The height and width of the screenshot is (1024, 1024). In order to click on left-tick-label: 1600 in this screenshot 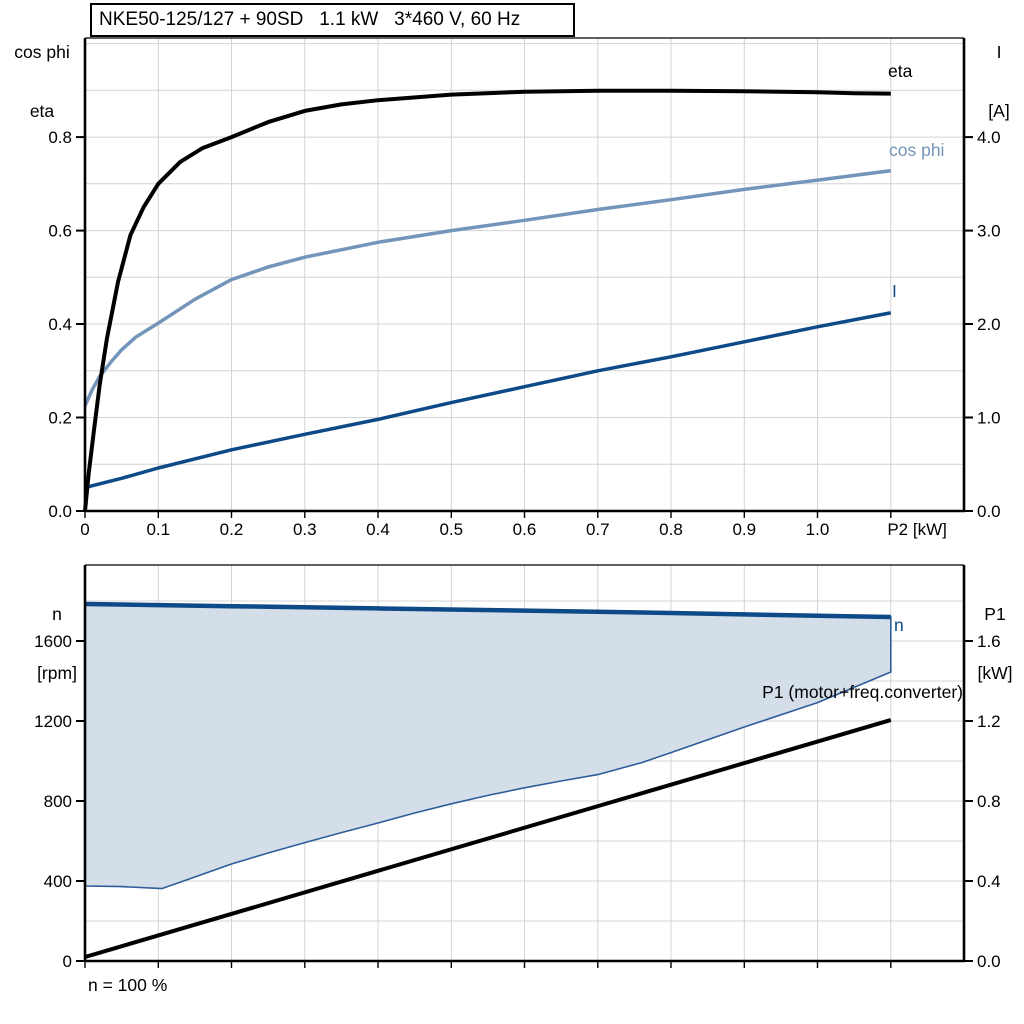, I will do `click(53, 641)`.